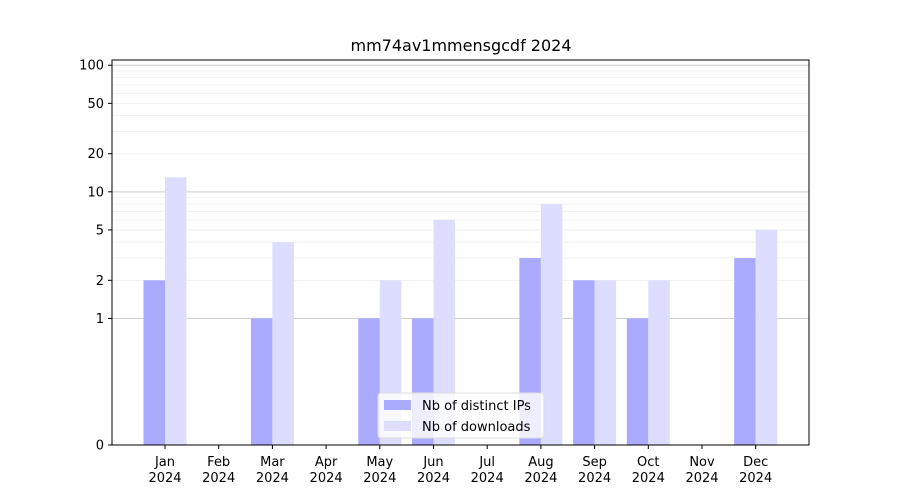 The width and height of the screenshot is (900, 500). I want to click on x-tick-label-month: Sep, so click(594, 462).